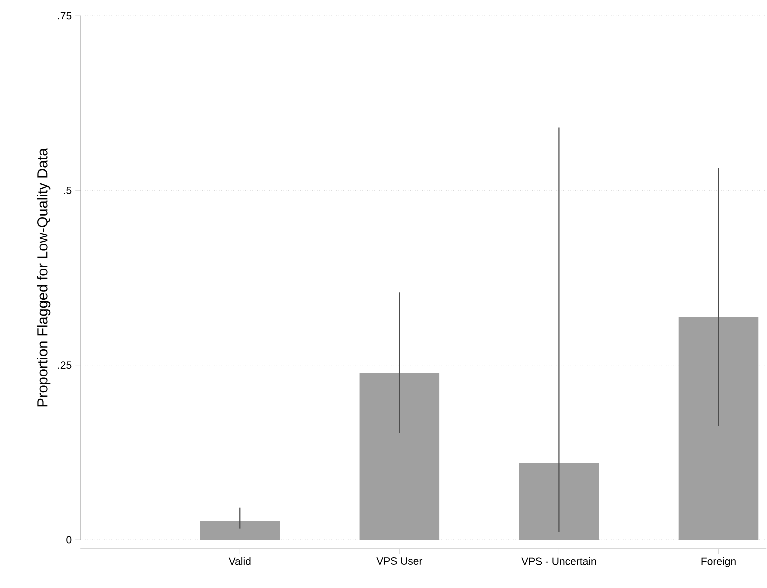 The height and width of the screenshot is (588, 767). What do you see at coordinates (44, 277) in the screenshot?
I see `y-axis-title: Proportion Flagged for Low-Quality Data` at bounding box center [44, 277].